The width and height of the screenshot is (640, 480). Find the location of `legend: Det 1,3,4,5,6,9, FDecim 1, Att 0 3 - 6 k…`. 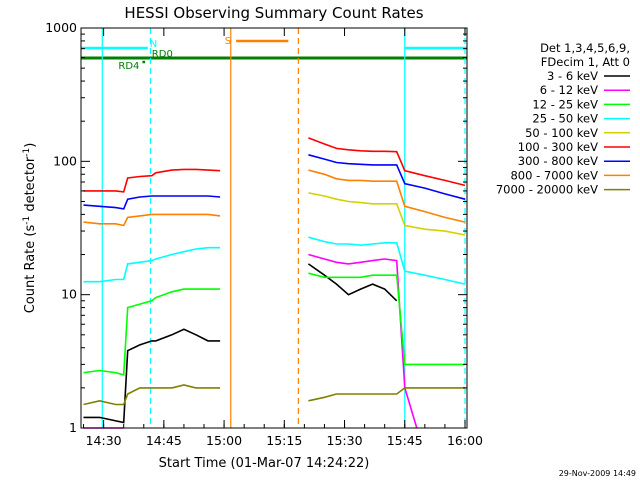

legend: Det 1,3,4,5,6,9, FDecim 1, Att 0 3 - 6 k… is located at coordinates (563, 119).